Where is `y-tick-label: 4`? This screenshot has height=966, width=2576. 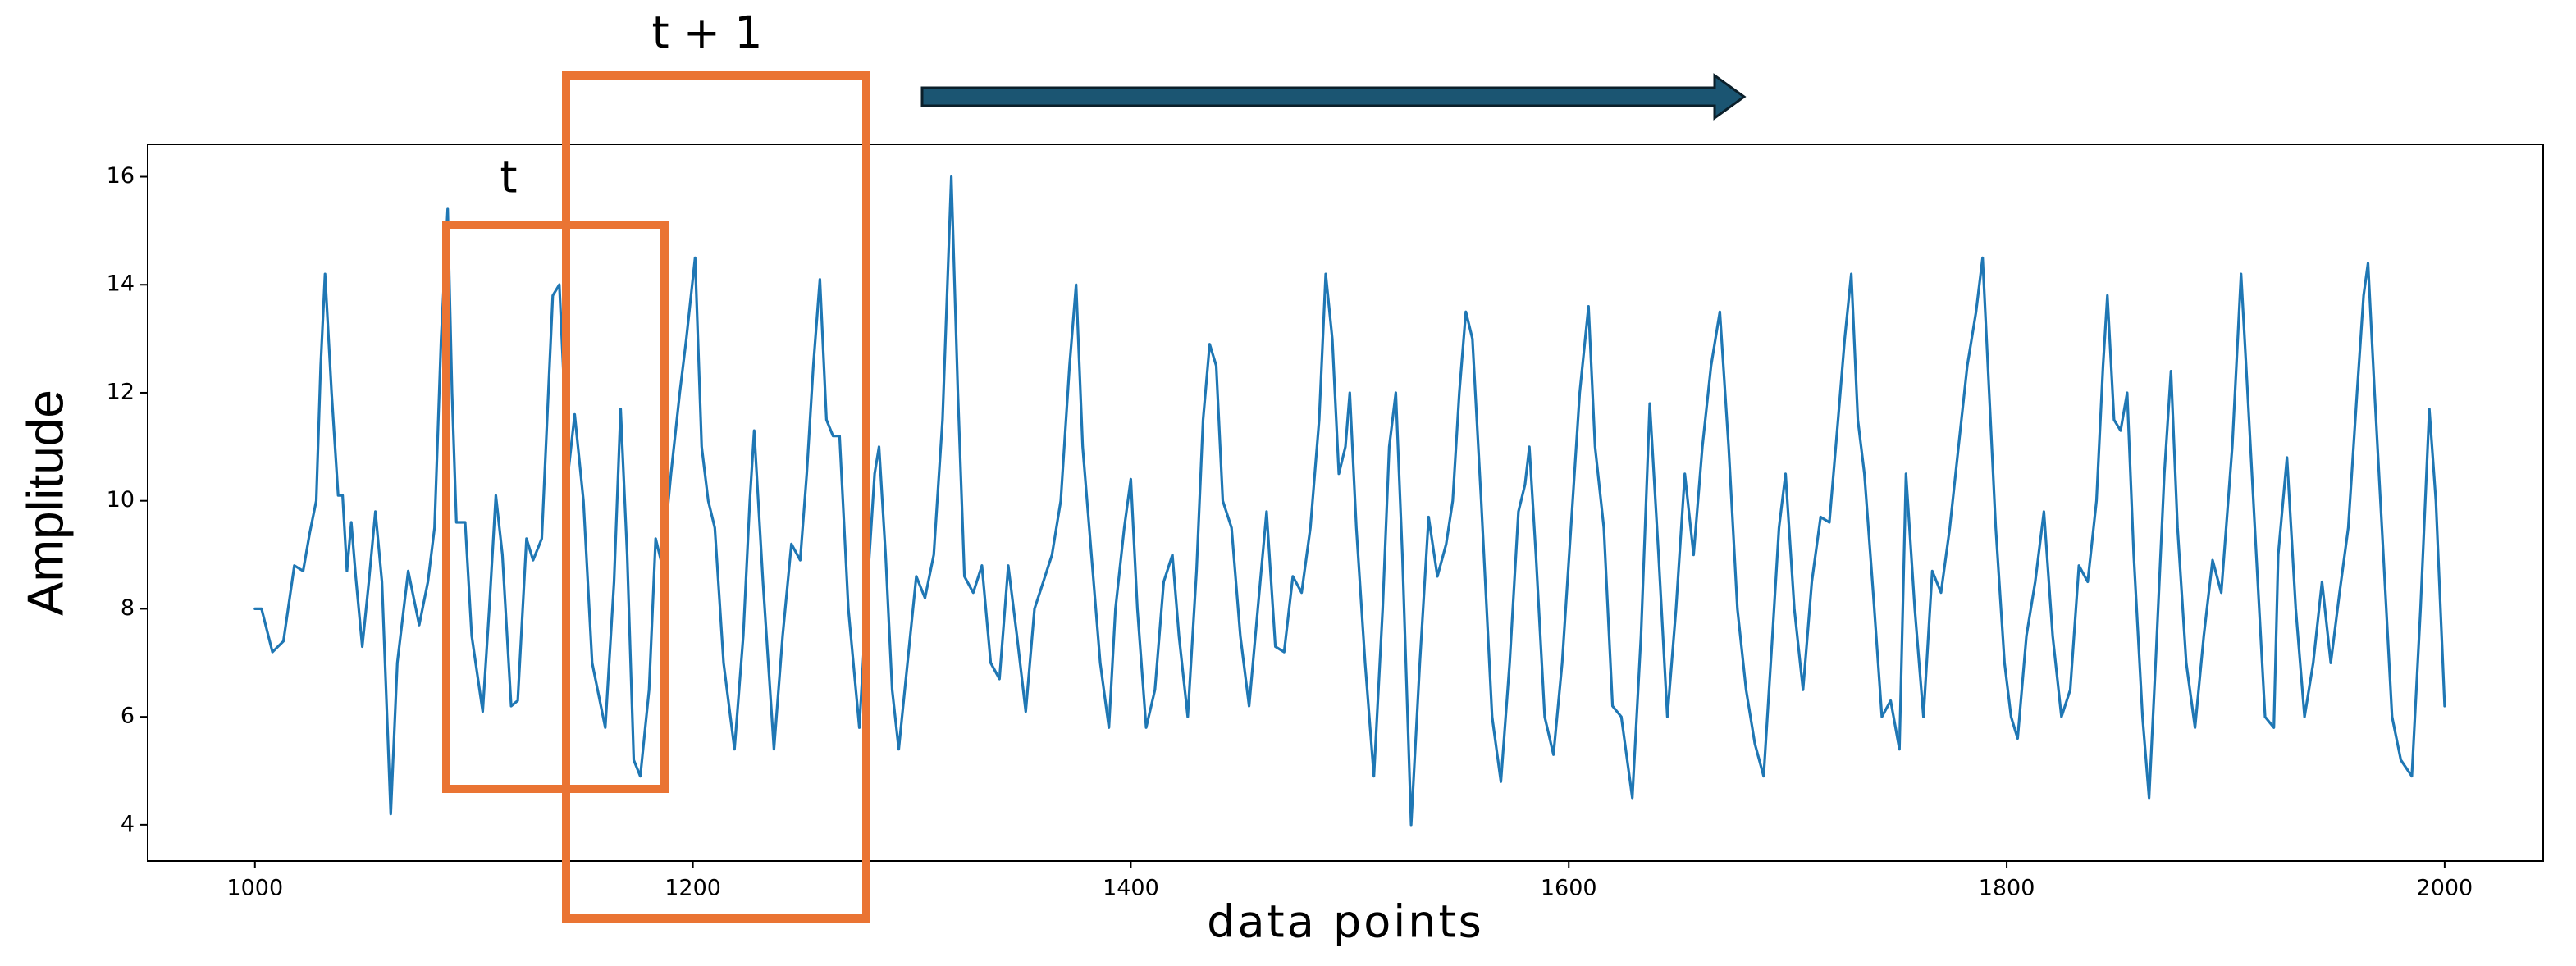 y-tick-label: 4 is located at coordinates (128, 823).